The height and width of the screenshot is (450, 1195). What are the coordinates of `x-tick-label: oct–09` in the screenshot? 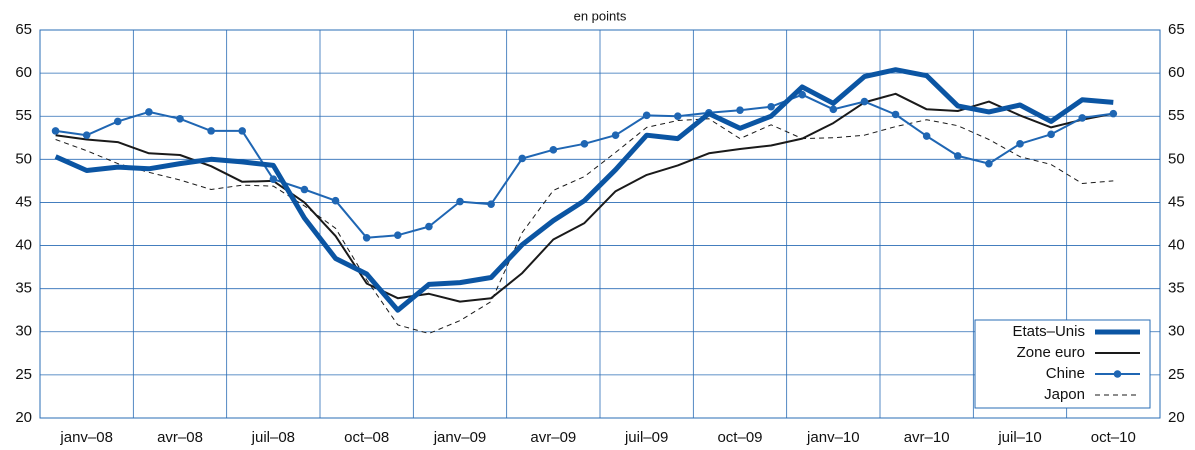 It's located at (739, 437).